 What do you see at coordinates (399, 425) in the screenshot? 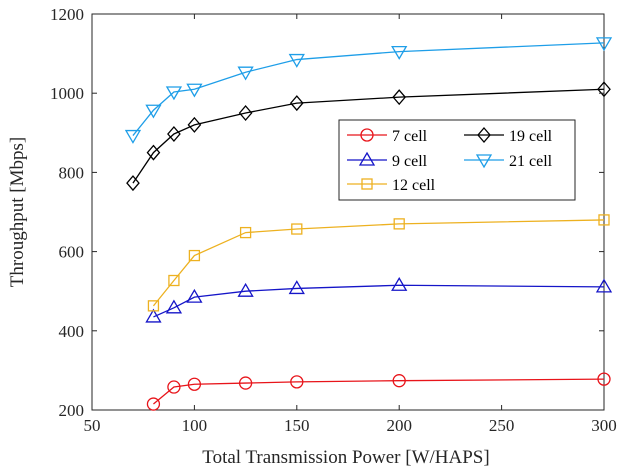
I see `x-tick-label: 200` at bounding box center [399, 425].